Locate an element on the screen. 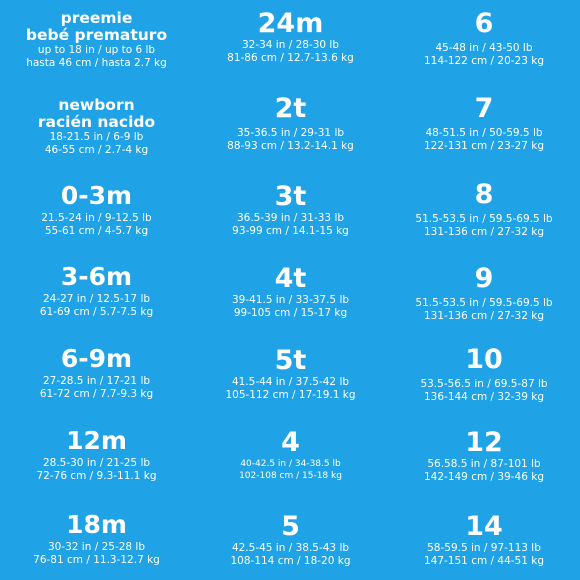 This screenshot has height=580, width=580. size-imperial: 40-42.5 in / 34-38.5 lb is located at coordinates (290, 464).